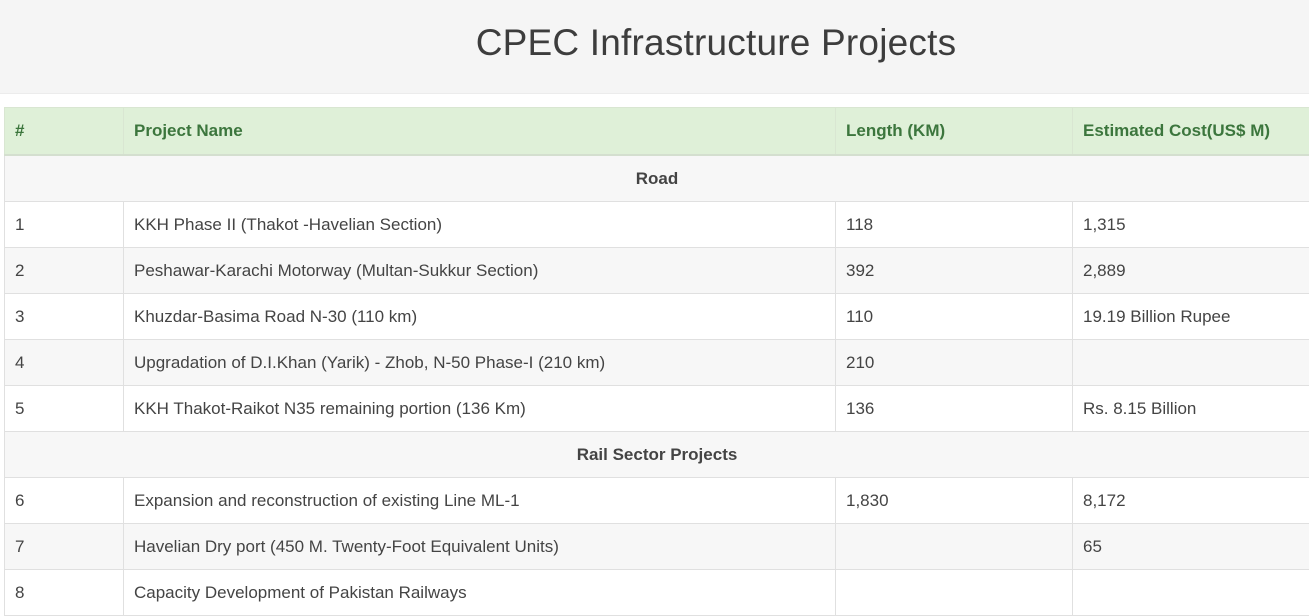 This screenshot has height=616, width=1309. I want to click on cell-cost: 2,889, so click(1191, 271).